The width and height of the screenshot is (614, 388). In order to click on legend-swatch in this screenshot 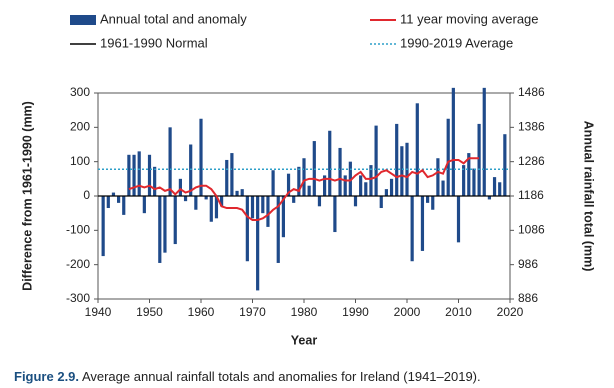, I will do `click(83, 20)`.